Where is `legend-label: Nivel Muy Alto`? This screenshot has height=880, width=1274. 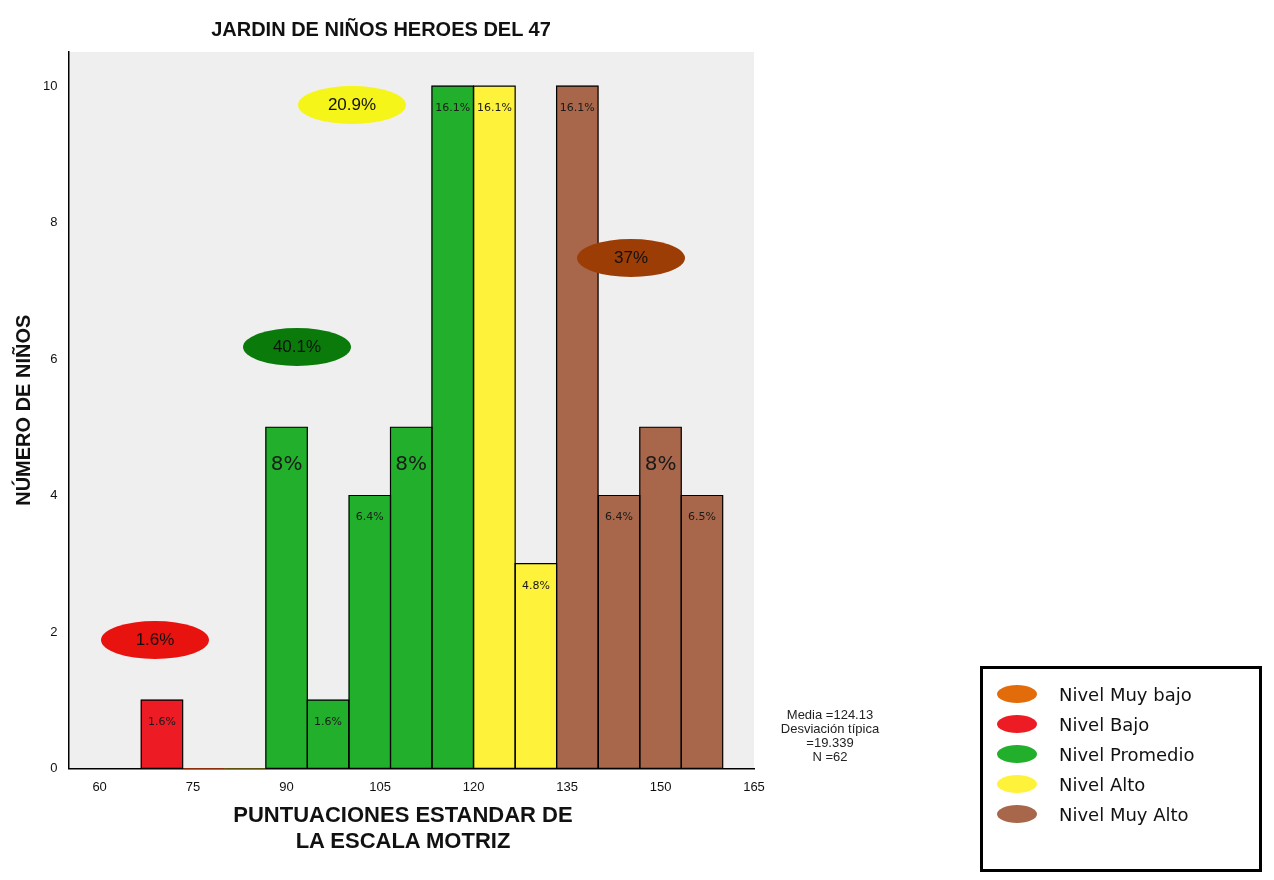 legend-label: Nivel Muy Alto is located at coordinates (1124, 814).